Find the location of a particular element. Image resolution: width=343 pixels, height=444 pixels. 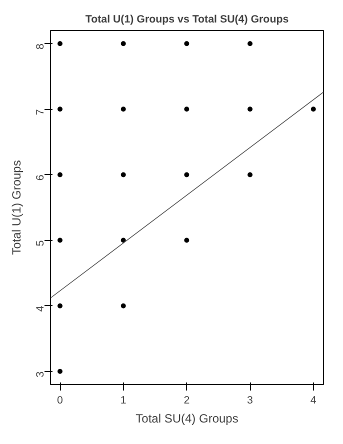

y-tick-label: 6 is located at coordinates (40, 177).